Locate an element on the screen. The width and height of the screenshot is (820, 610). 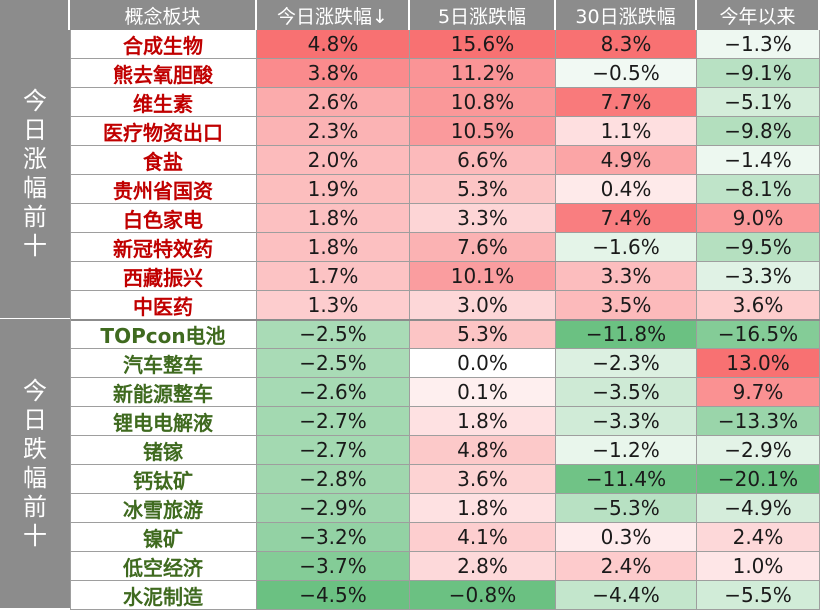
ytd-change-value: −9.5% is located at coordinates (758, 247).